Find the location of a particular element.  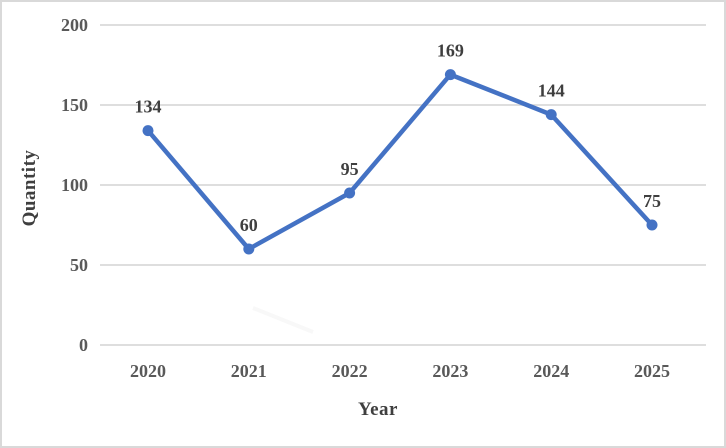

data-label: 144 is located at coordinates (551, 91).